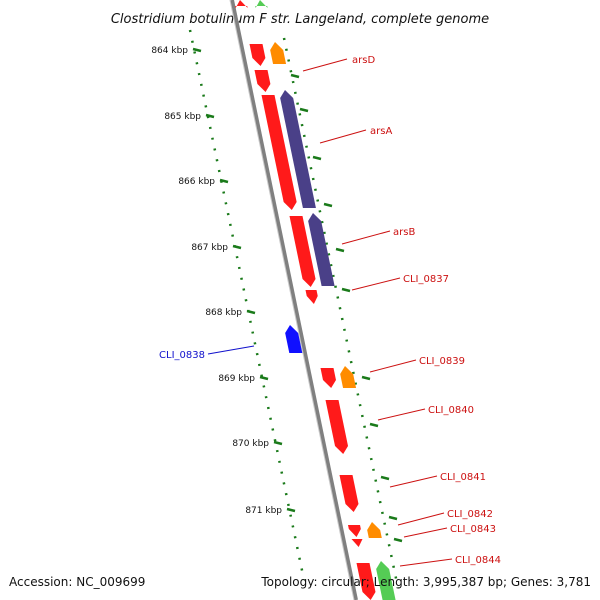 The width and height of the screenshot is (600, 600). What do you see at coordinates (77, 582) in the screenshot?
I see `accession-text: Accession: NC_009699` at bounding box center [77, 582].